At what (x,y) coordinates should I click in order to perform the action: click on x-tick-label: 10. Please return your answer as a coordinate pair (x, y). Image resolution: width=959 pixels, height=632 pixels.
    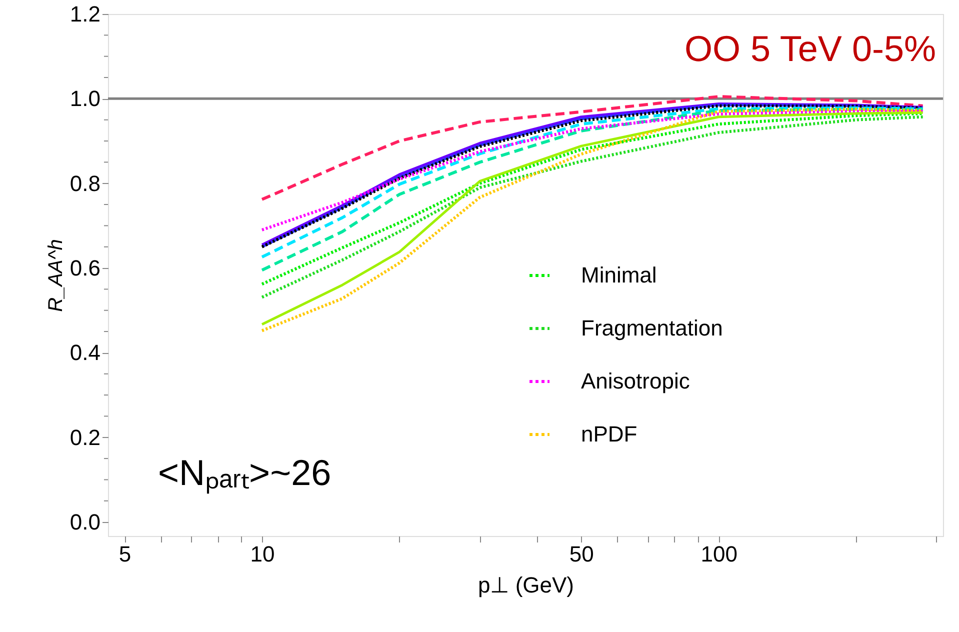
    Looking at the image, I should click on (262, 554).